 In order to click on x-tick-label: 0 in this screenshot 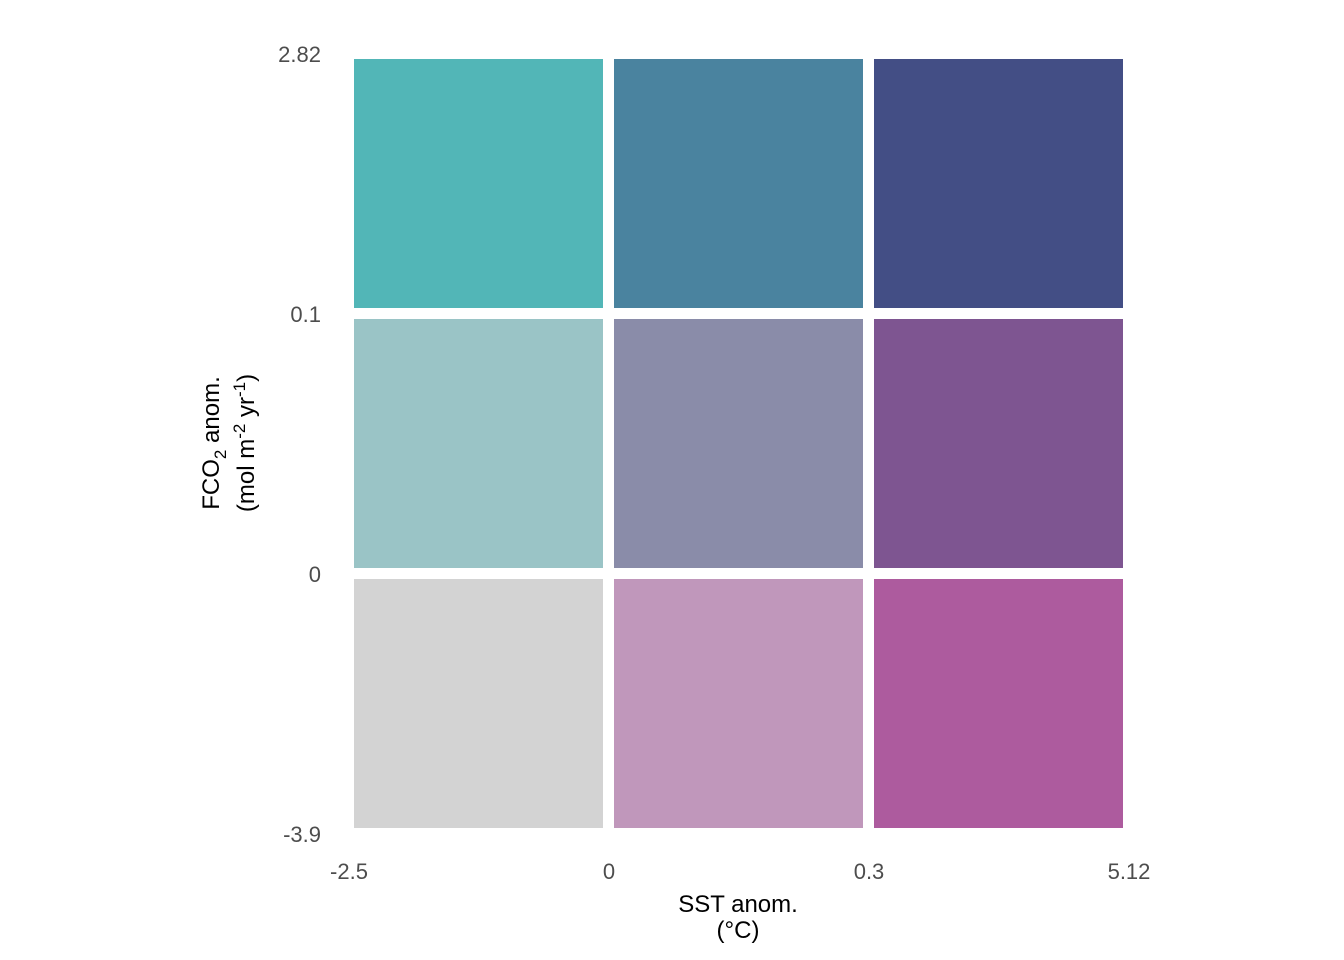, I will do `click(609, 871)`.